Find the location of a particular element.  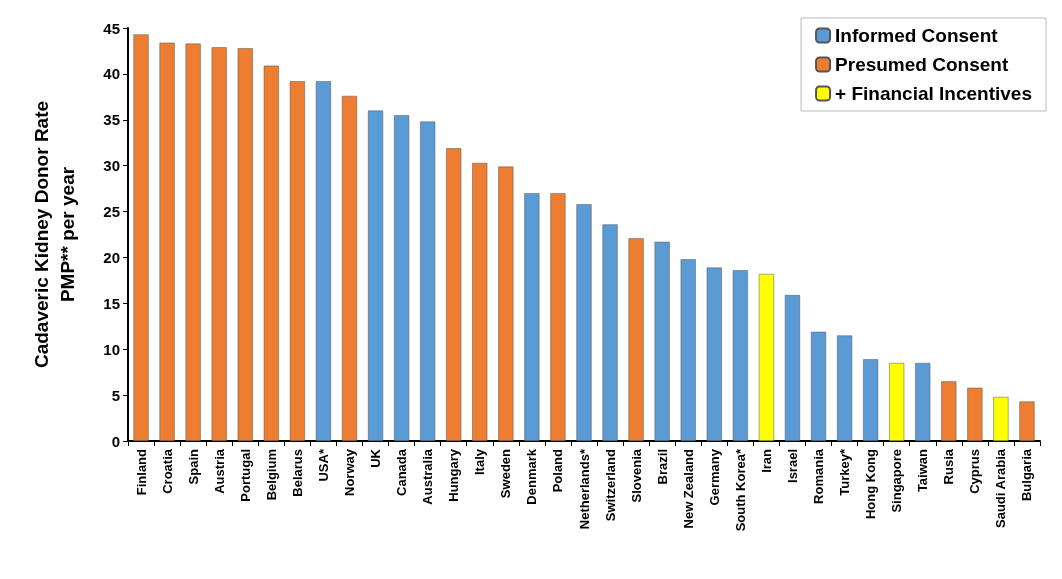

x-tick-label: Australia is located at coordinates (428, 476).